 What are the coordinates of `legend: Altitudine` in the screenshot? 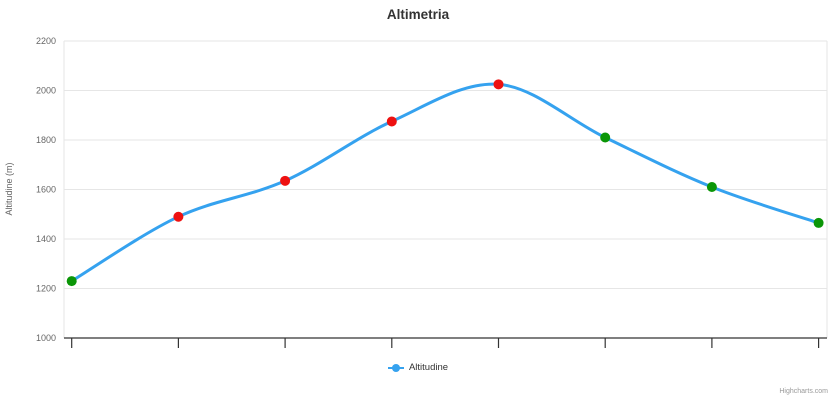 It's located at (418, 367).